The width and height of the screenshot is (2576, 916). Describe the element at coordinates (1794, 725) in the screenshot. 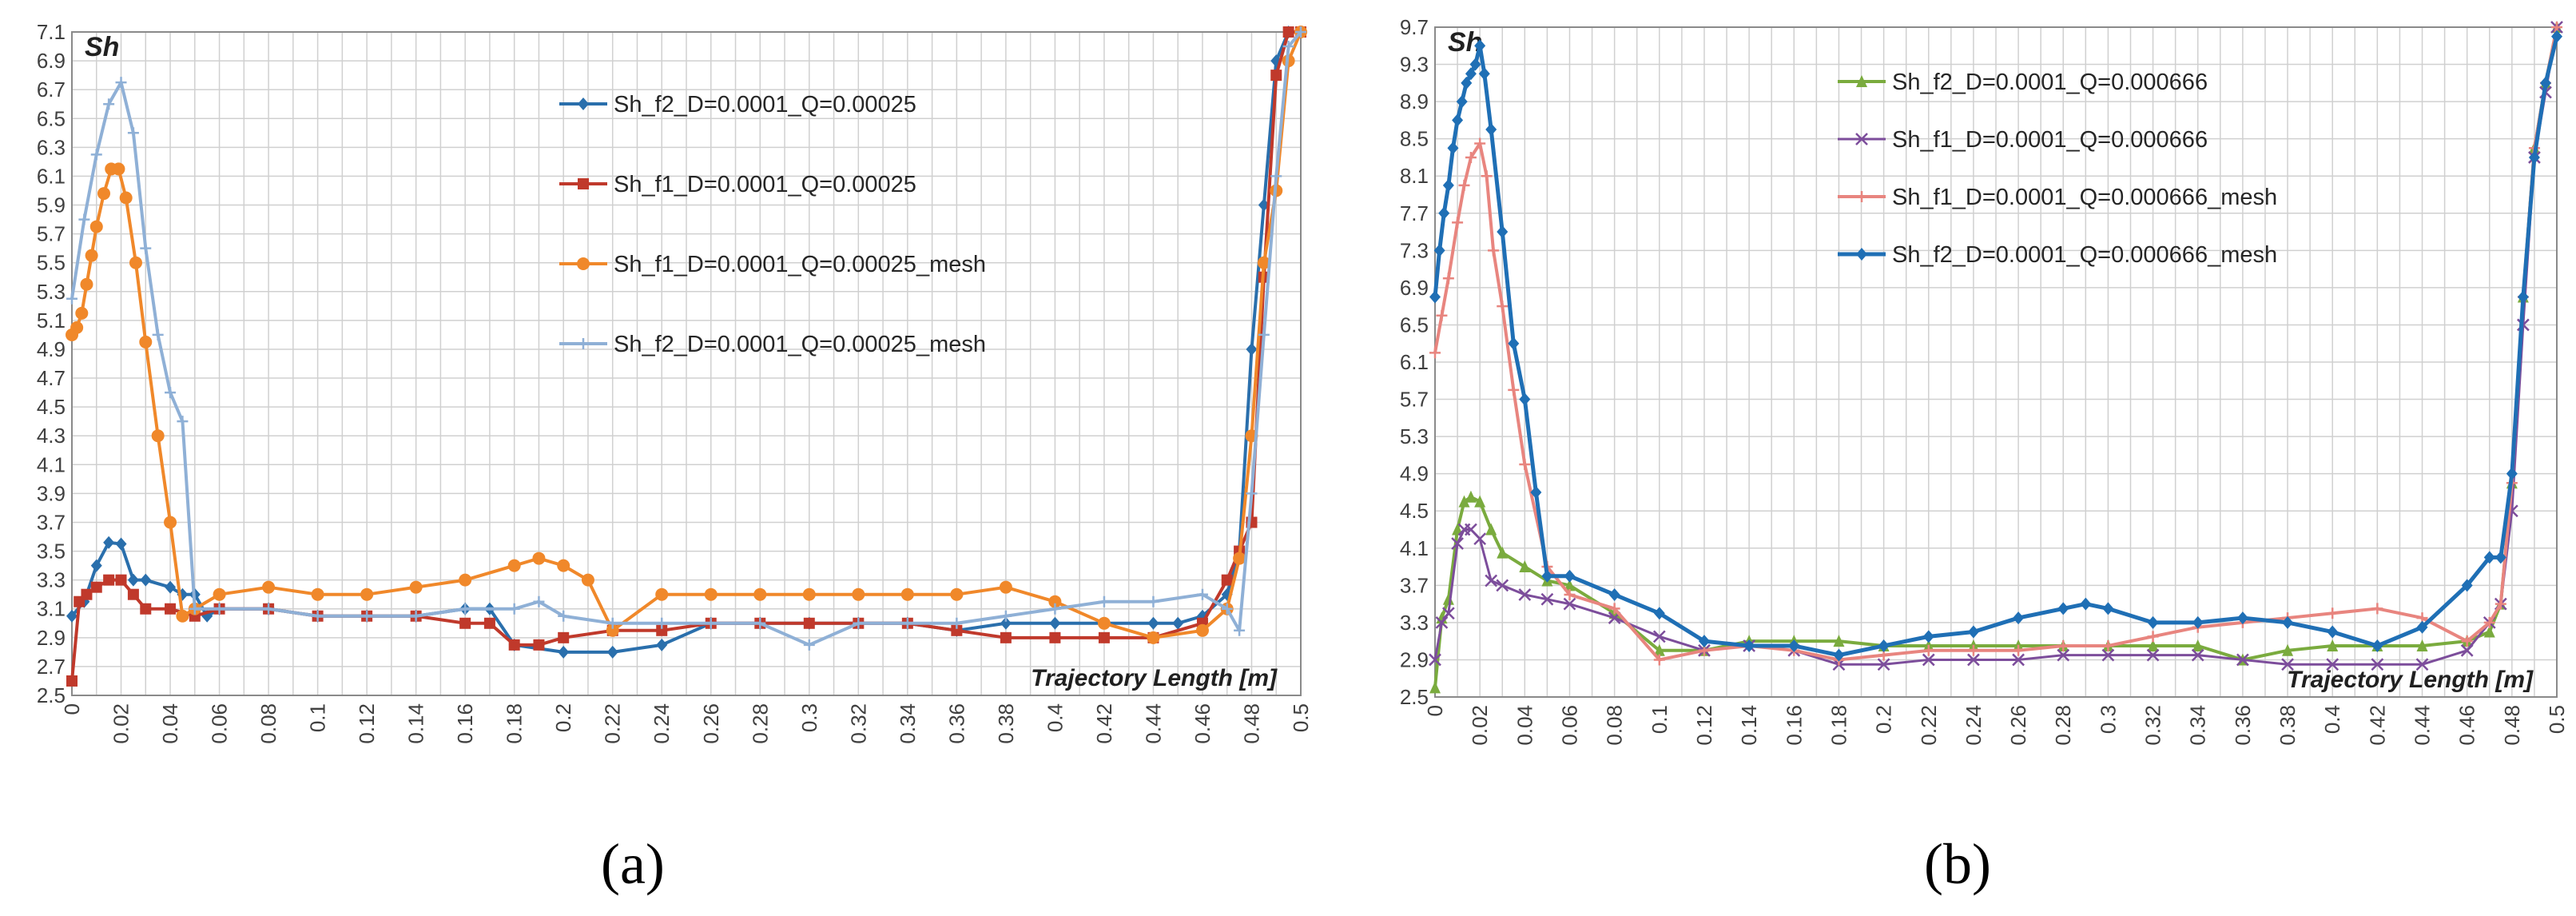

I see `x-tick-label: 0.16` at that location.